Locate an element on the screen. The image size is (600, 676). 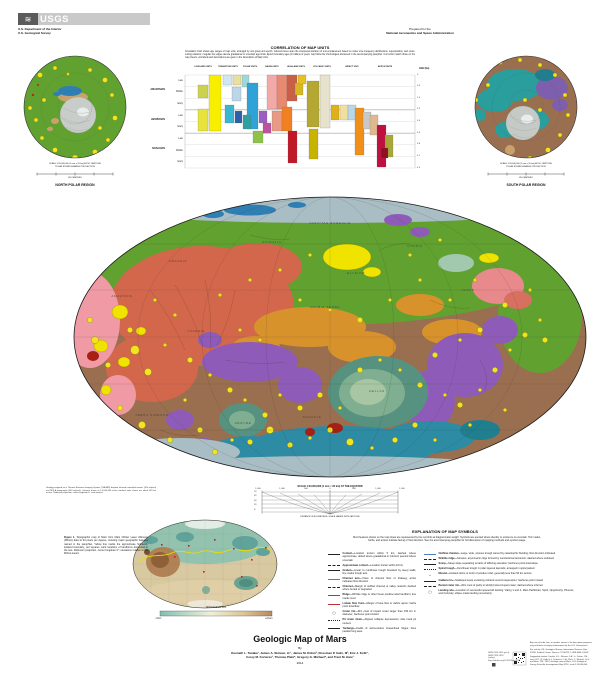
age-tick-label: 1.0 is located at coordinates (419, 97).